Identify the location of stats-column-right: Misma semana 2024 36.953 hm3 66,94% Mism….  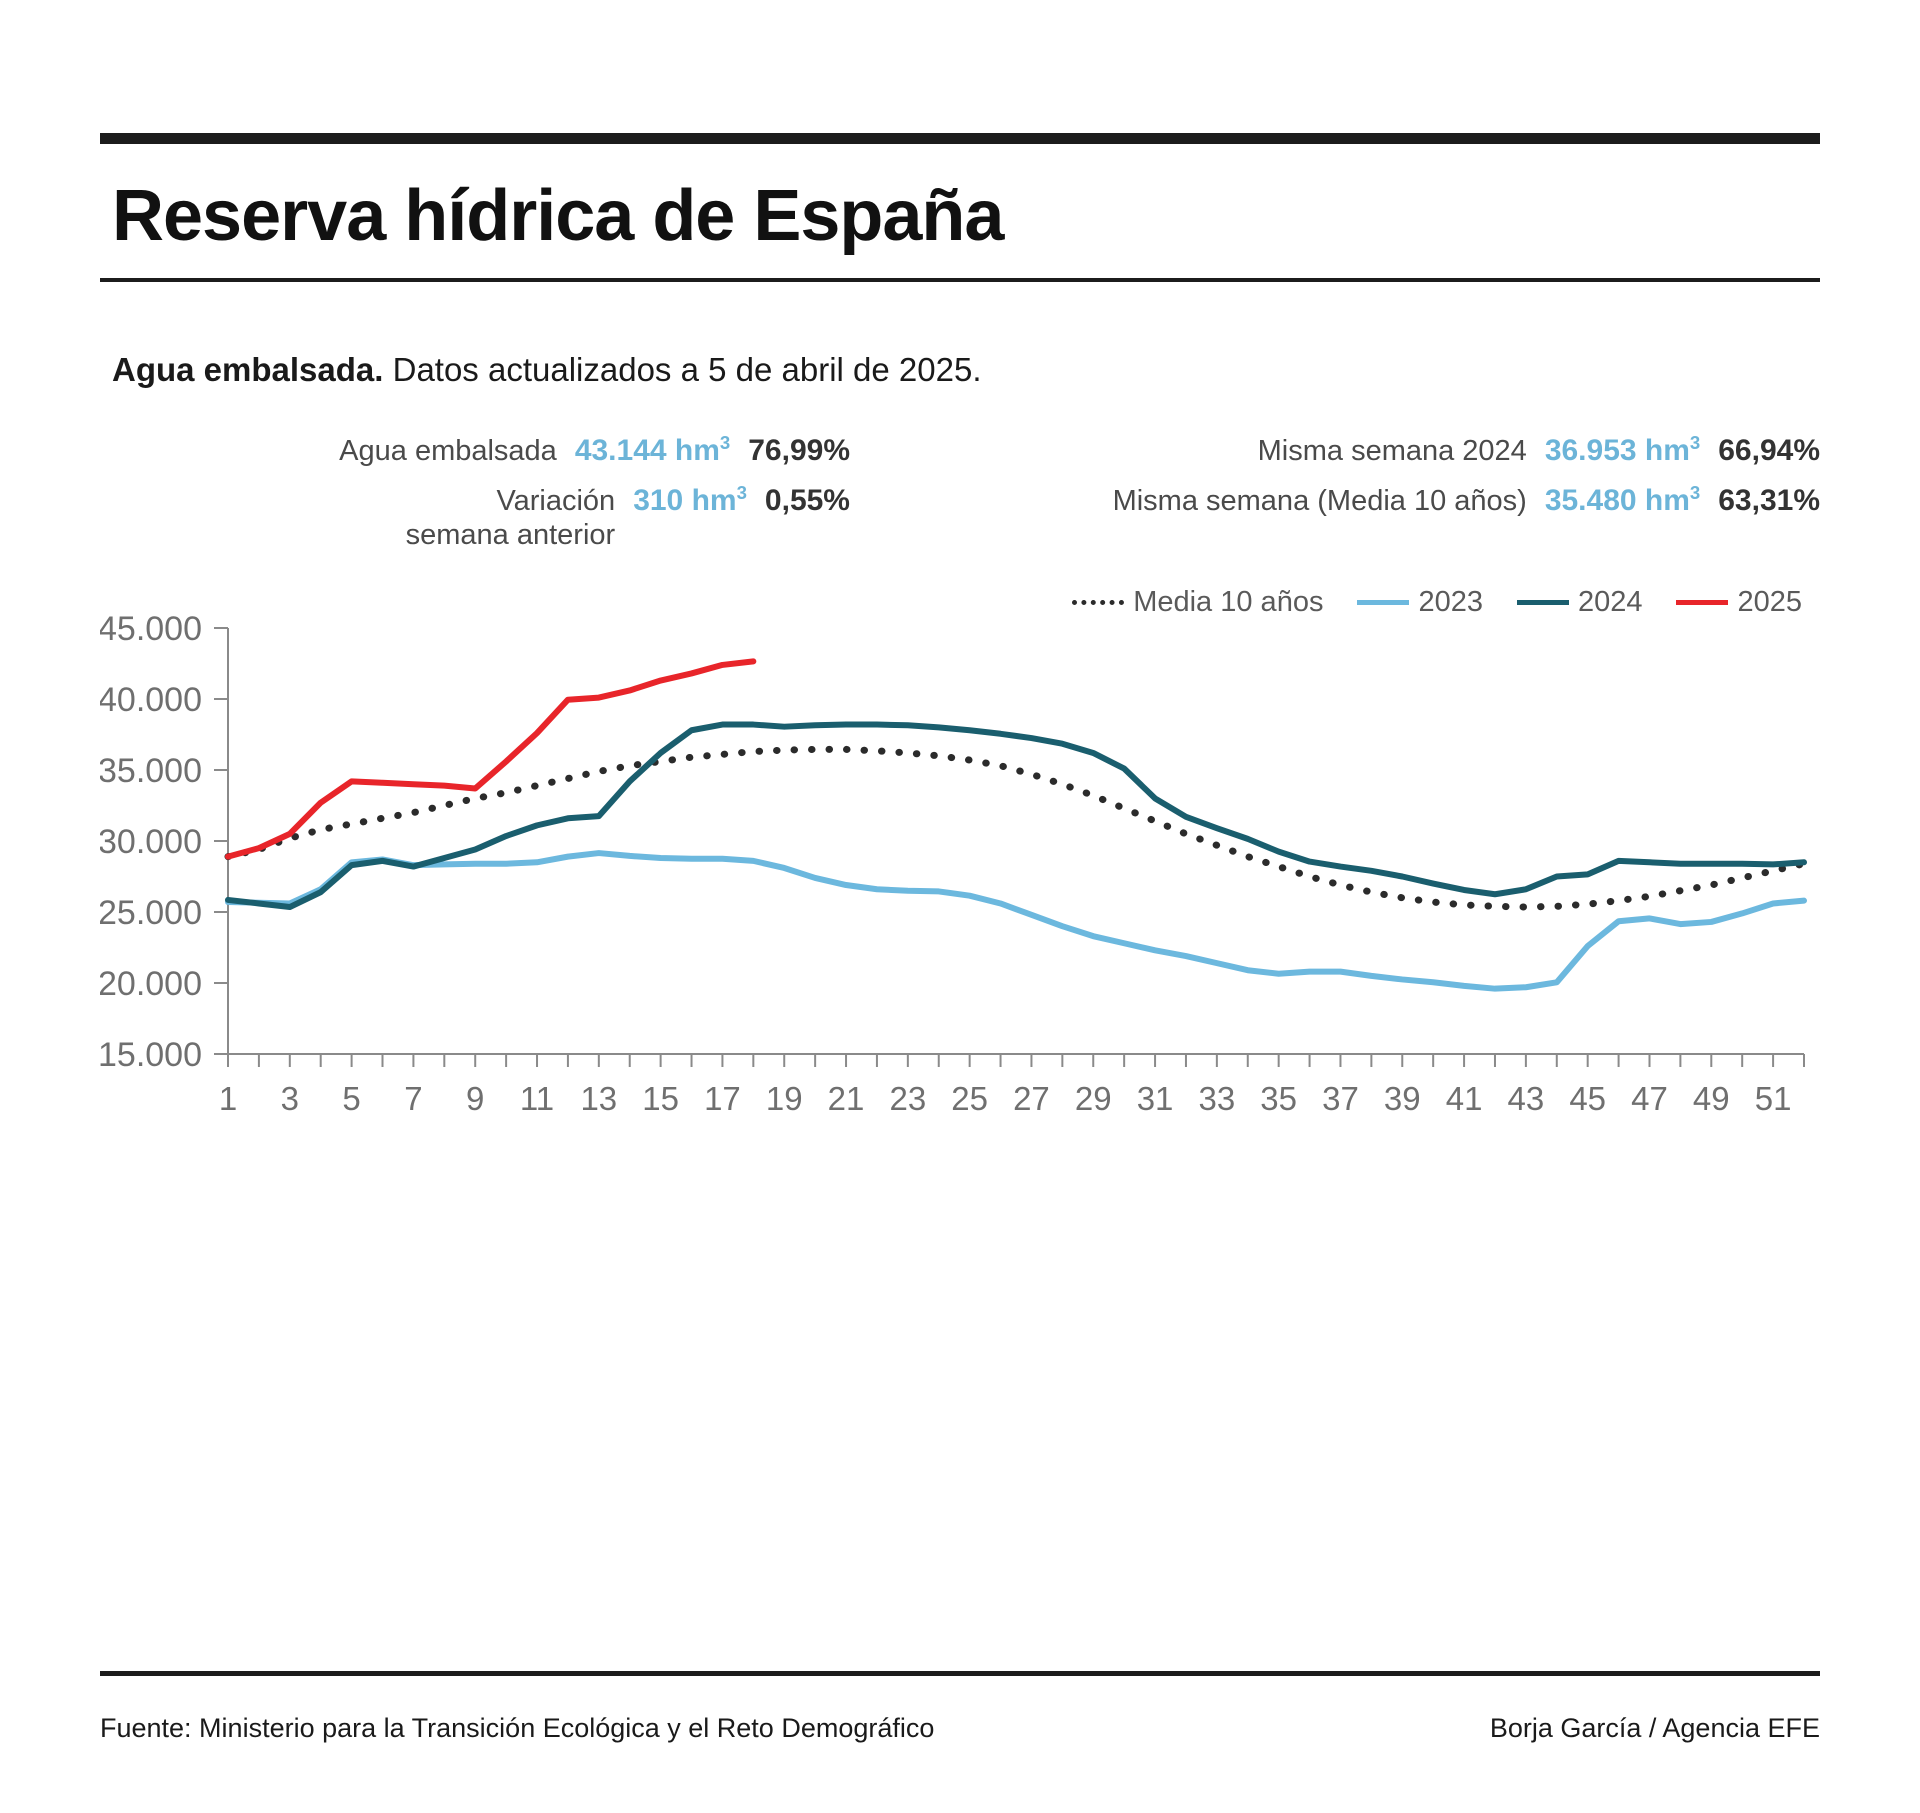
(1345, 492).